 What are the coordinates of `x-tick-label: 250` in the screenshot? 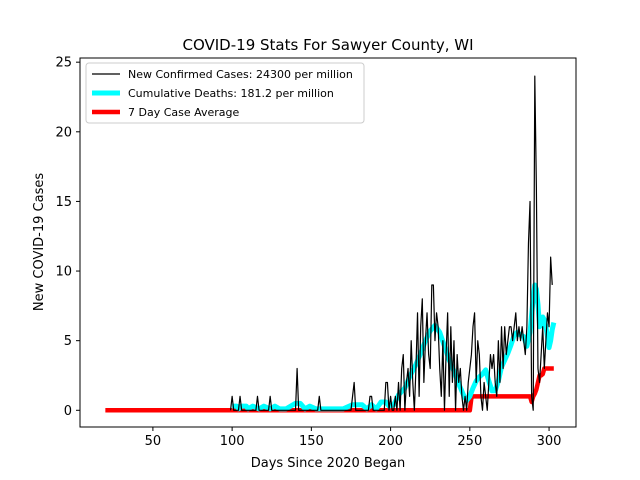 It's located at (469, 441).